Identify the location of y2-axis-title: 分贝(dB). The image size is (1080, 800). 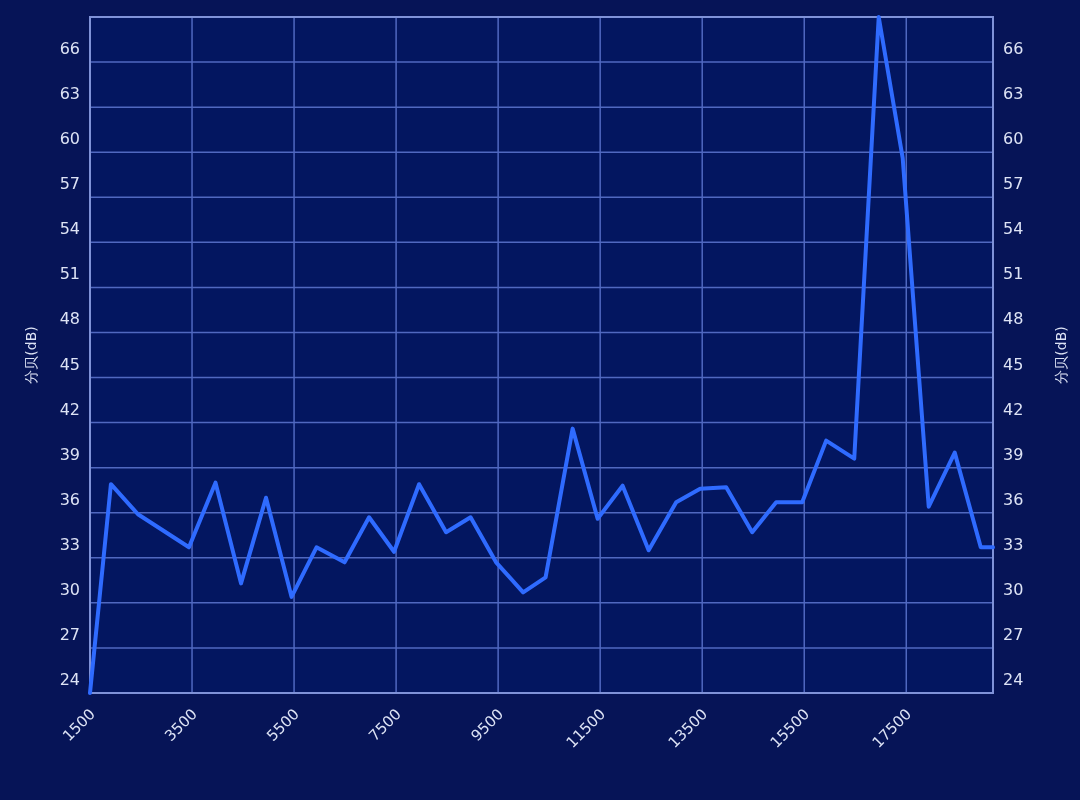
(1061, 355).